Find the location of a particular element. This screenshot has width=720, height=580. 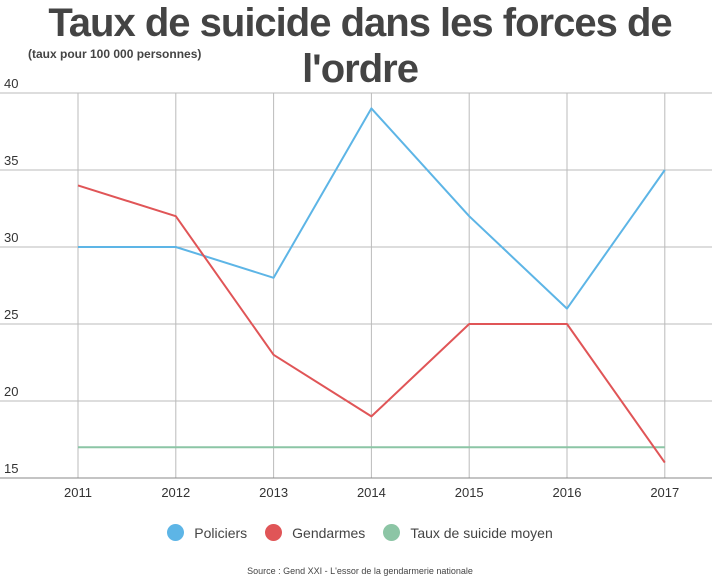

chart-subtitle: (taux pour 100 000 personnes) is located at coordinates (115, 54).